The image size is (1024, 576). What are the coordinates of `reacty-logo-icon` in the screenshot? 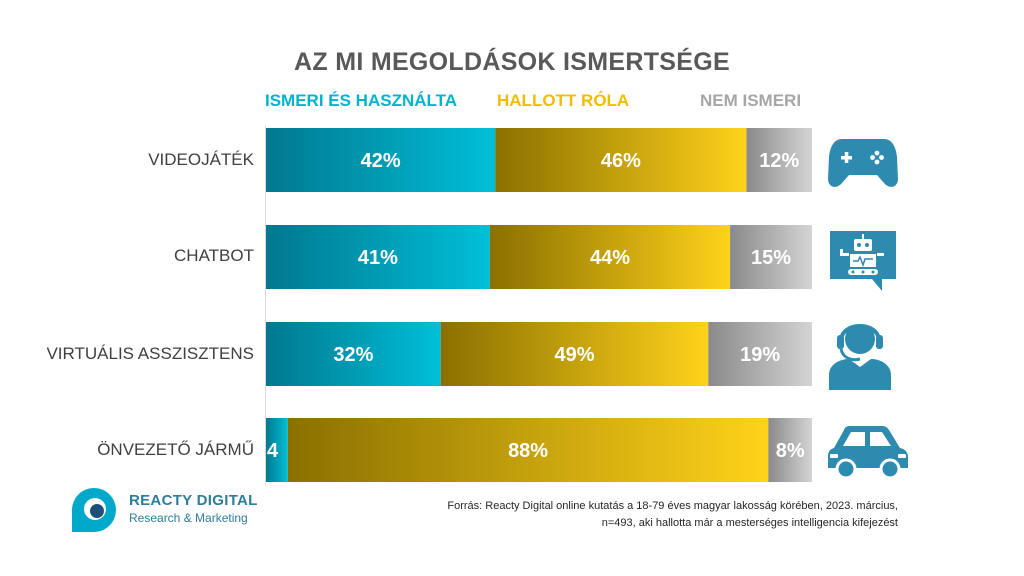 It's located at (94, 510).